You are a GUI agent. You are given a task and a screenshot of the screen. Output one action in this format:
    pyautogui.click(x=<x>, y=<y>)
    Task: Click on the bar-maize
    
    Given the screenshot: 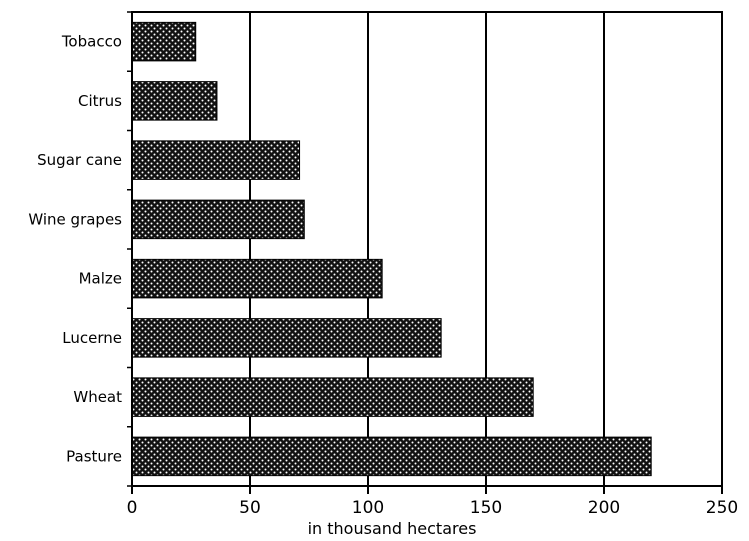 What is the action you would take?
    pyautogui.click(x=257, y=278)
    